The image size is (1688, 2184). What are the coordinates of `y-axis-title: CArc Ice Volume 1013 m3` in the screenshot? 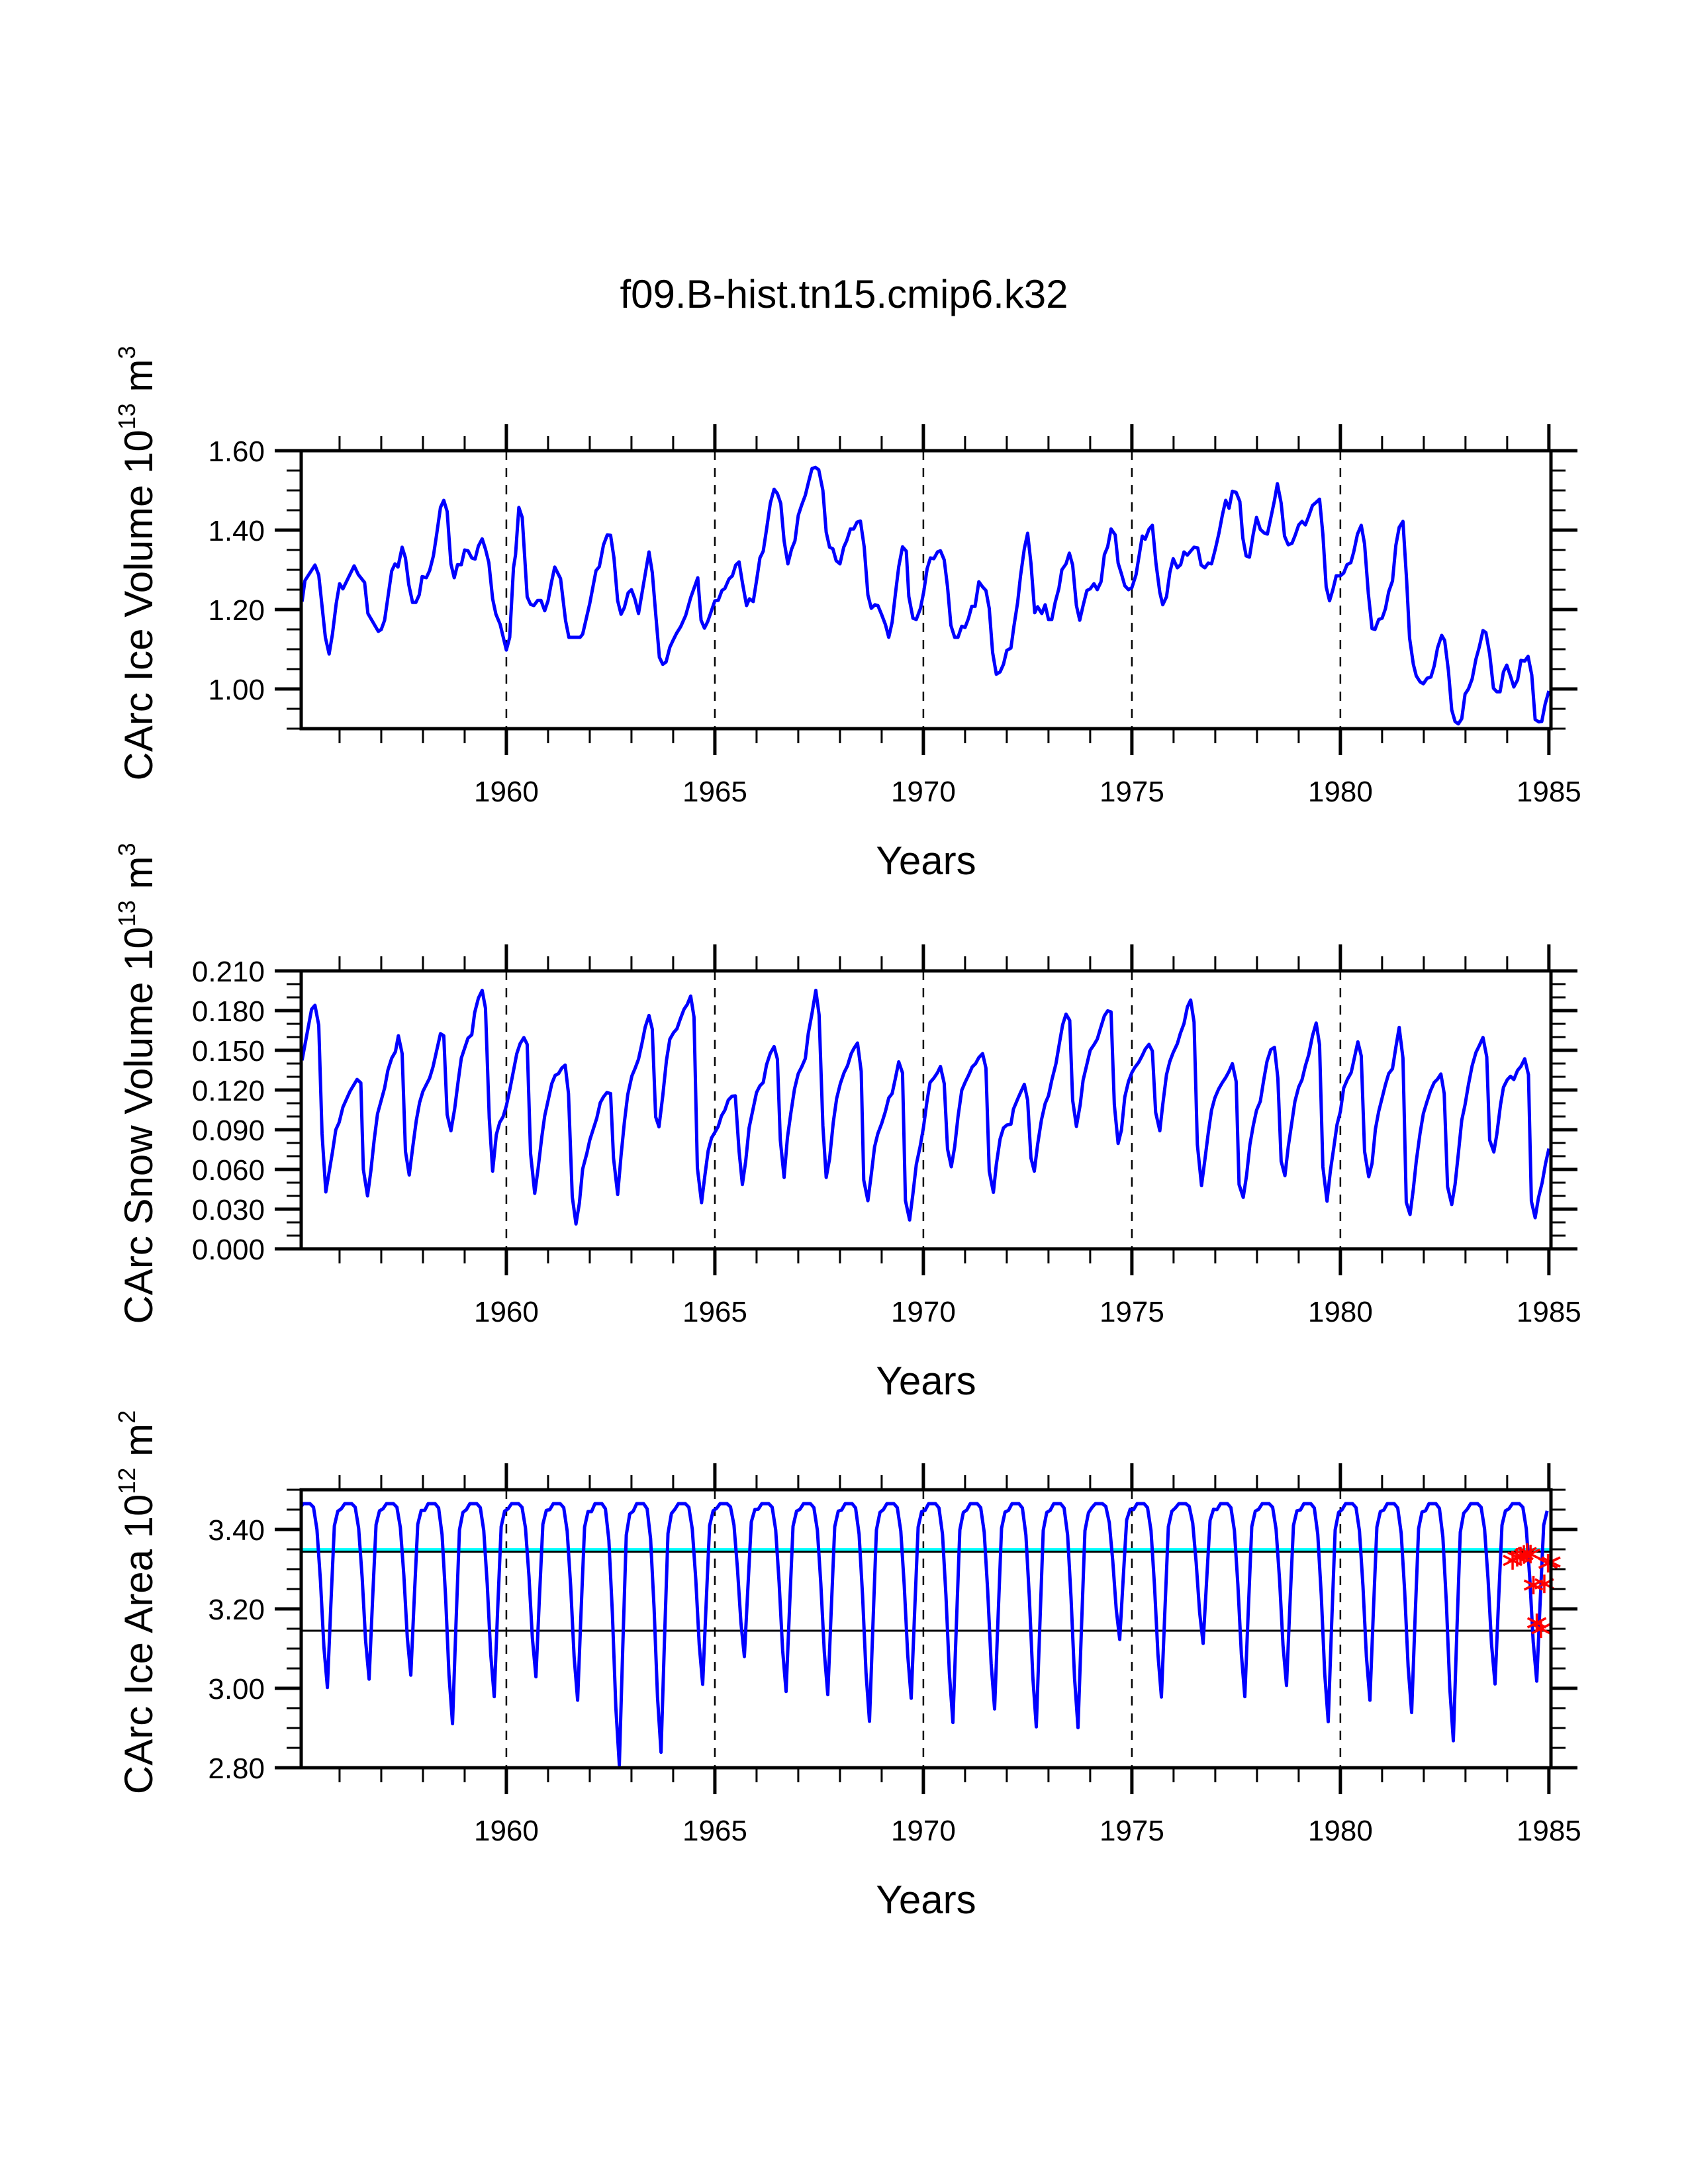 It's located at (137, 563).